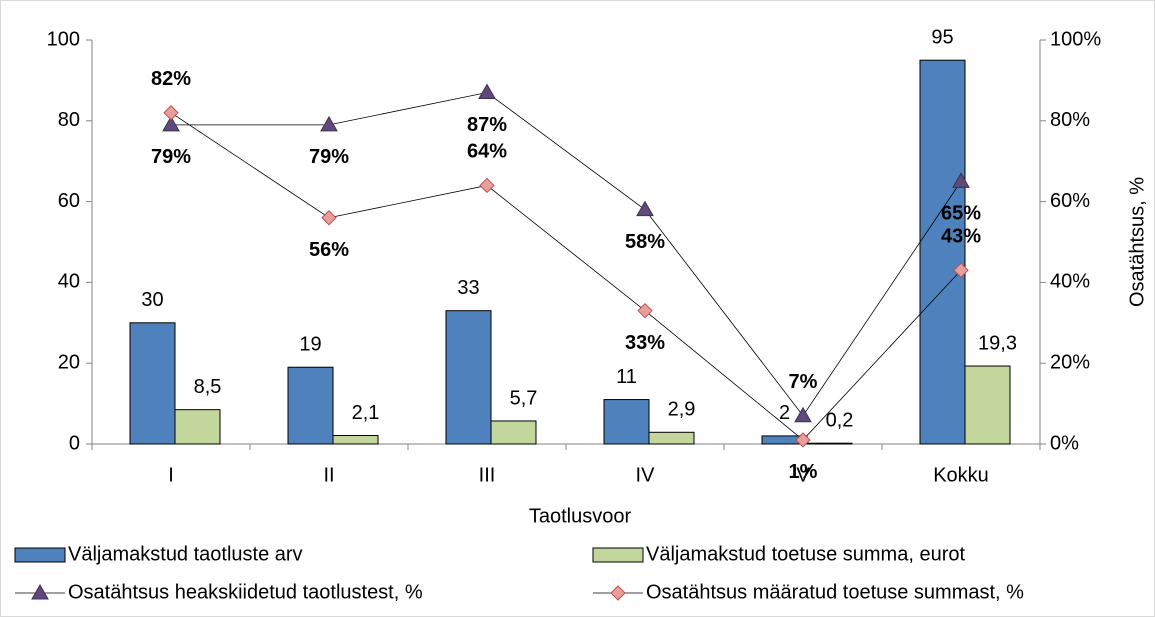 This screenshot has width=1155, height=617. Describe the element at coordinates (171, 79) in the screenshot. I see `value-label: 82%` at that location.